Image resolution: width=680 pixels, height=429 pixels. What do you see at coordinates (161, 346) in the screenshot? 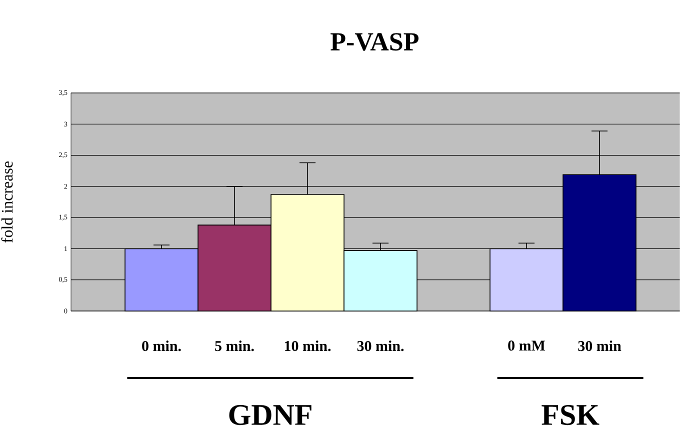
I see `x-tick-label: 0 min.` at bounding box center [161, 346].